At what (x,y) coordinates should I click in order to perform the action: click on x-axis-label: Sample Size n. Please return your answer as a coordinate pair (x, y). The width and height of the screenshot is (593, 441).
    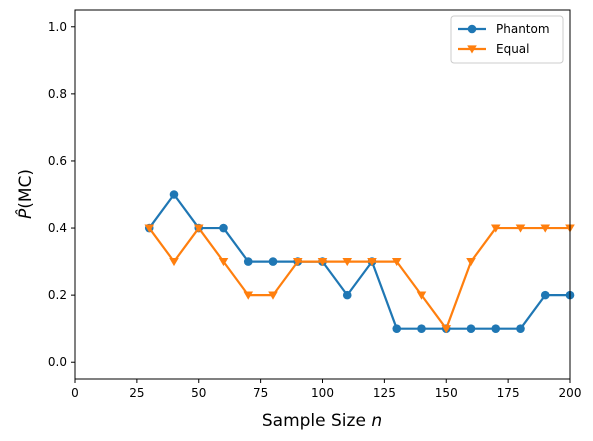
    Looking at the image, I should click on (322, 421).